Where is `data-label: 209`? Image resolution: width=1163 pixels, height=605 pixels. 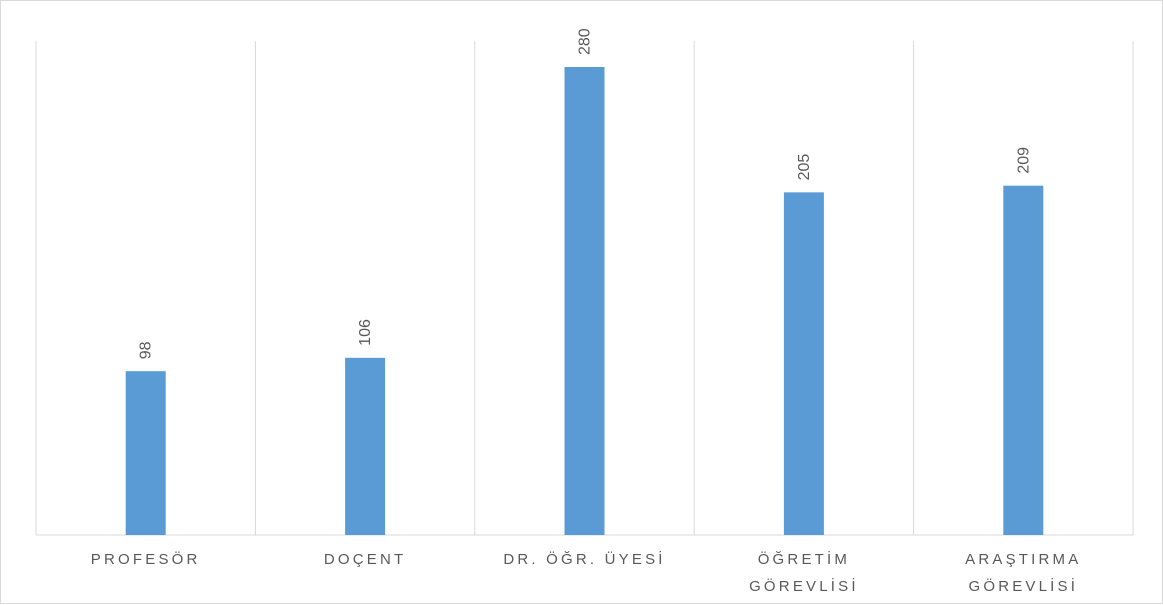
data-label: 209 is located at coordinates (1023, 160).